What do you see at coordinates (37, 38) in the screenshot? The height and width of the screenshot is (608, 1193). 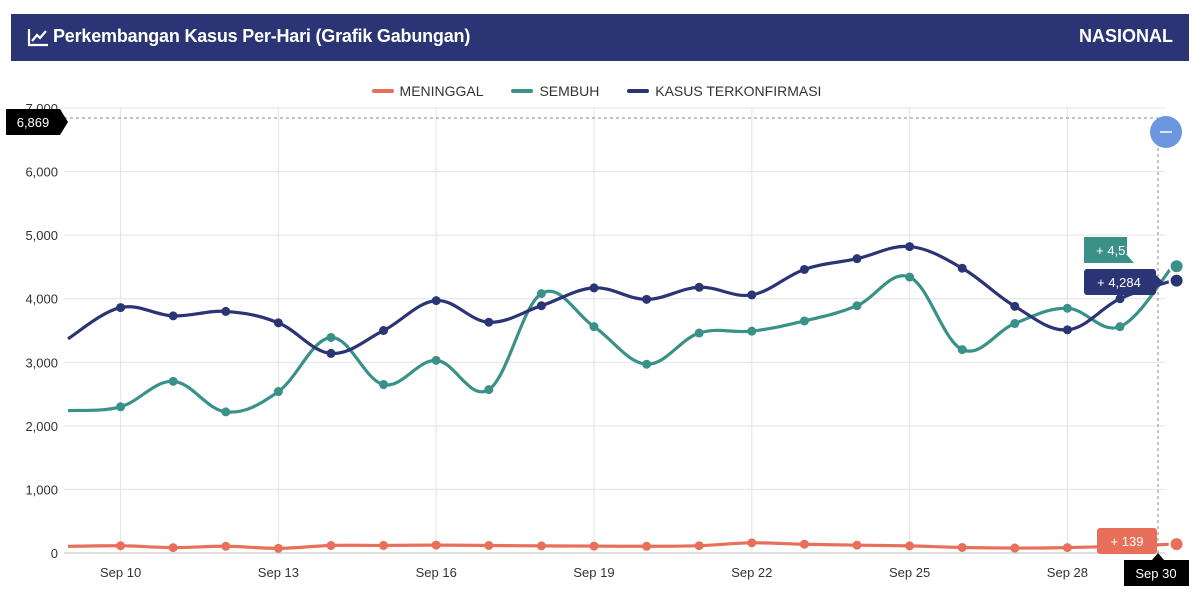 I see `line-chart-icon` at bounding box center [37, 38].